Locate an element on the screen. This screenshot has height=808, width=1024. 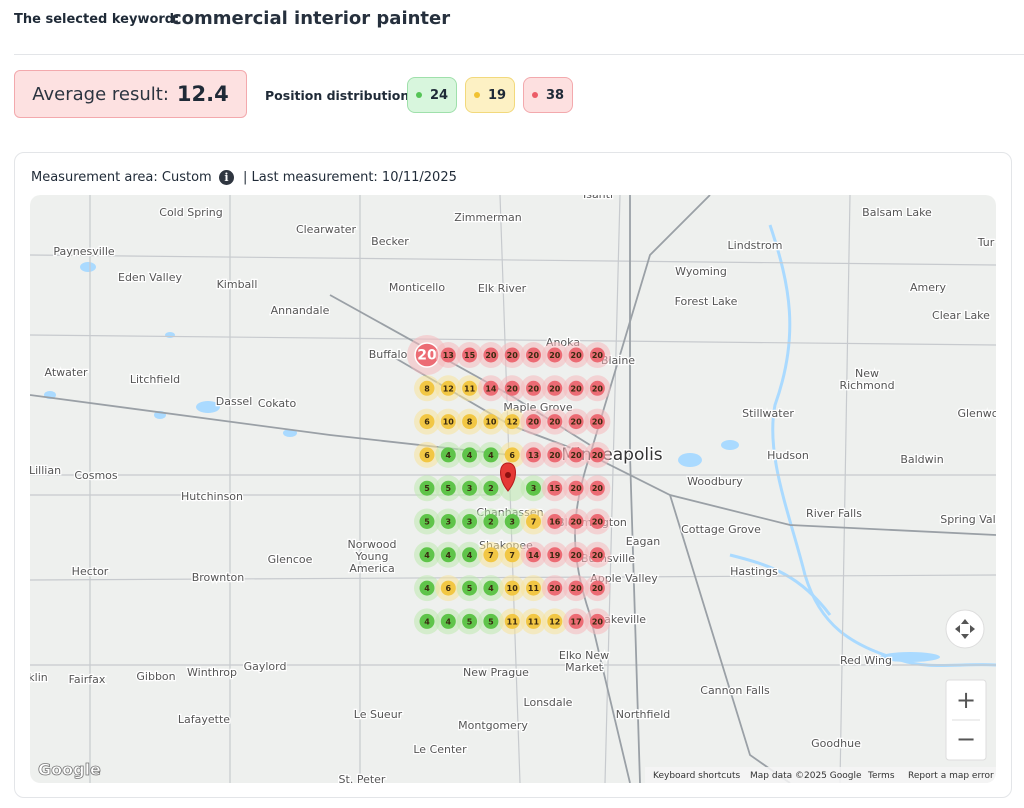
recenter-button is located at coordinates (965, 629).